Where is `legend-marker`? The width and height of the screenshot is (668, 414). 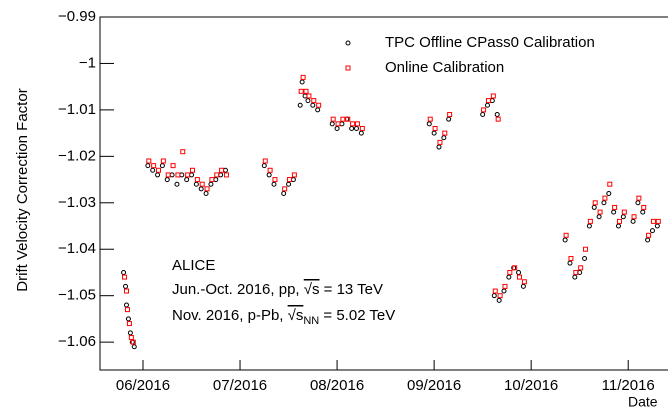
legend-marker is located at coordinates (348, 43).